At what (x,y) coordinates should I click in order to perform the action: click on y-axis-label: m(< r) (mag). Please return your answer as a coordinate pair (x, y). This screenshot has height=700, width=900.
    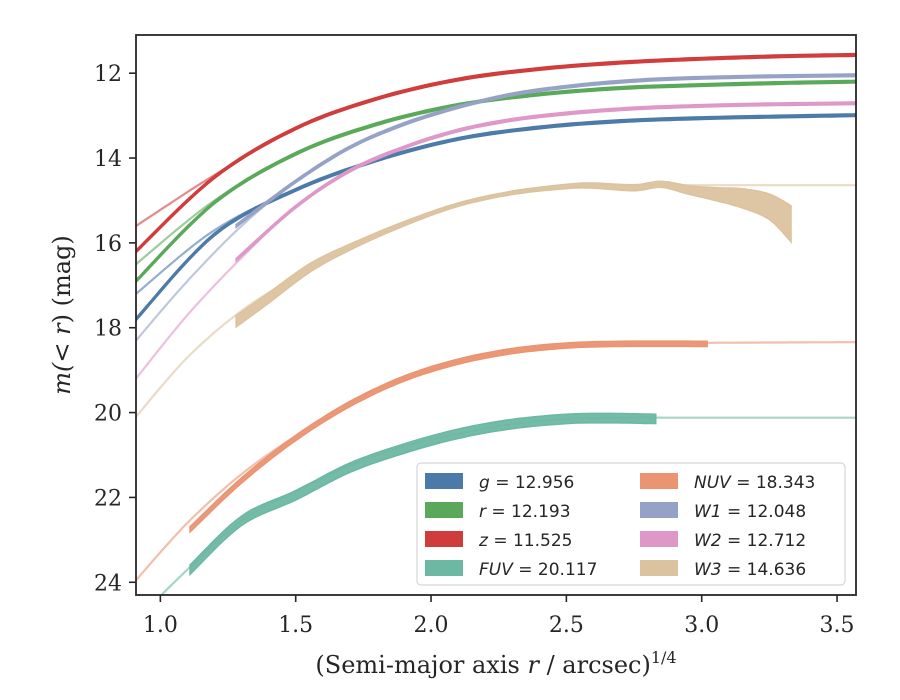
    Looking at the image, I should click on (62, 315).